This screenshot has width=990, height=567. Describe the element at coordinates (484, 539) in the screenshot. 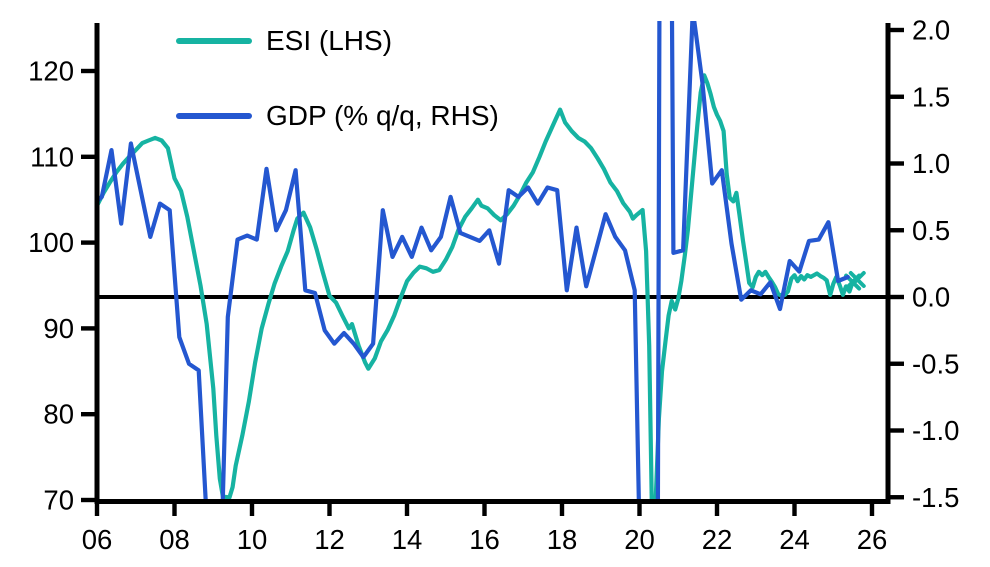

I see `x-axis-tick-label: 16` at that location.